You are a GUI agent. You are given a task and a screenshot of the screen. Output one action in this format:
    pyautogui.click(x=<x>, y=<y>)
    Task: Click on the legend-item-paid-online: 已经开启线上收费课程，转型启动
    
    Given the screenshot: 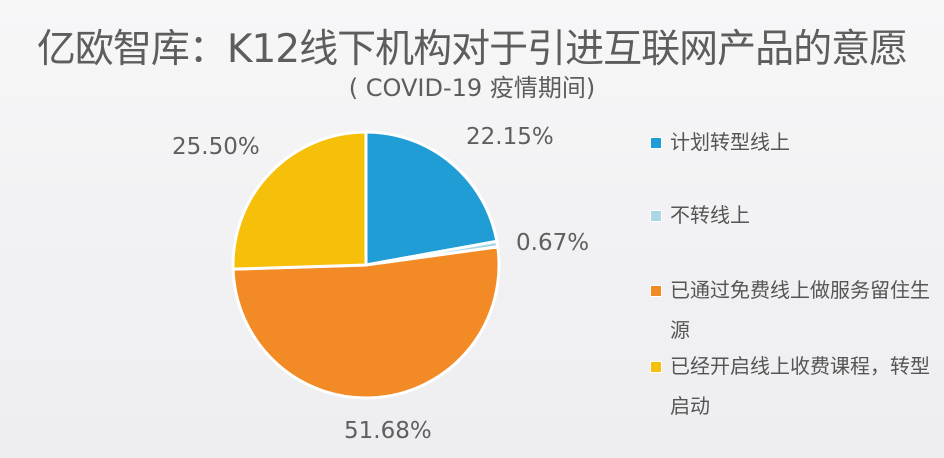 What is the action you would take?
    pyautogui.click(x=795, y=386)
    